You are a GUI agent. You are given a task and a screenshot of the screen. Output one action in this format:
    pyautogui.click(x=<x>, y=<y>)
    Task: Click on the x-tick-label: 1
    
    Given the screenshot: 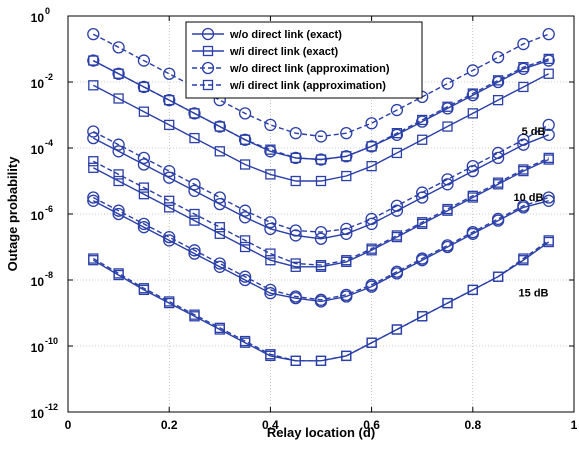 What is the action you would take?
    pyautogui.click(x=574, y=425)
    